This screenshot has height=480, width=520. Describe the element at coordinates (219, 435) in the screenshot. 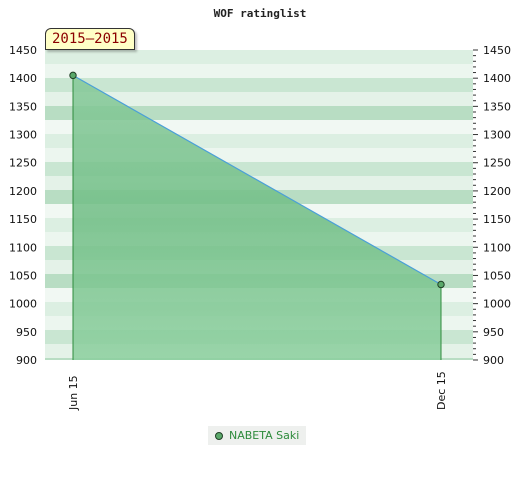

I see `legend-marker-icon` at that location.